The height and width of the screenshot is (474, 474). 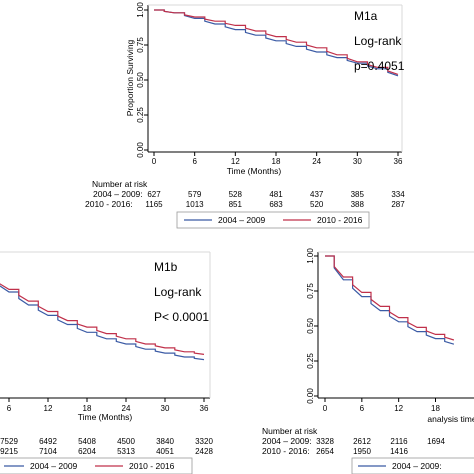 What do you see at coordinates (54, 466) in the screenshot?
I see `m1b-legend-label-1: 2004 – 2009` at bounding box center [54, 466].